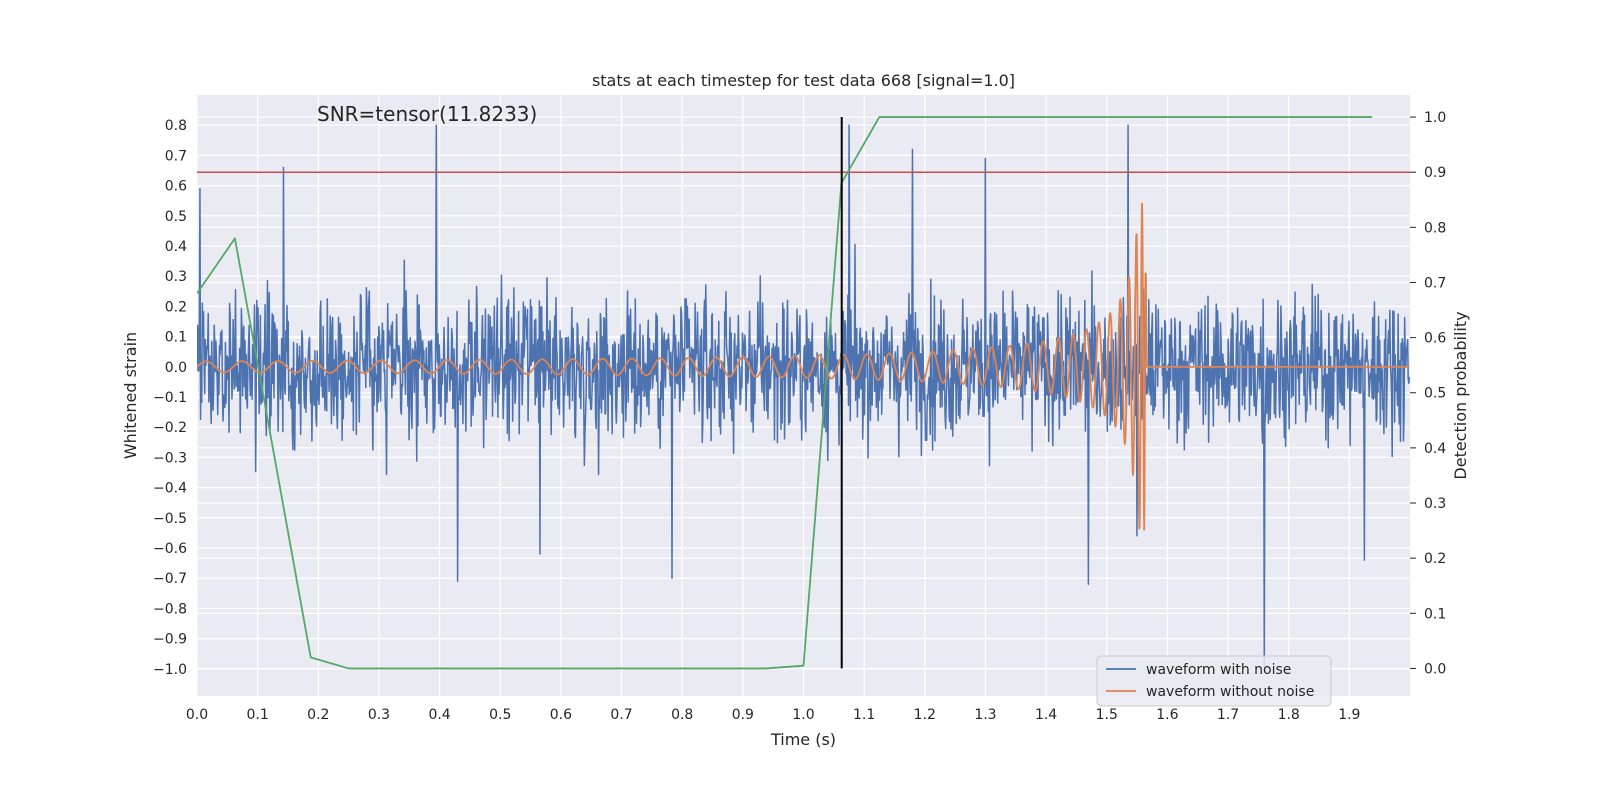 This screenshot has height=800, width=1600. I want to click on x-tick-label: 0.2, so click(318, 715).